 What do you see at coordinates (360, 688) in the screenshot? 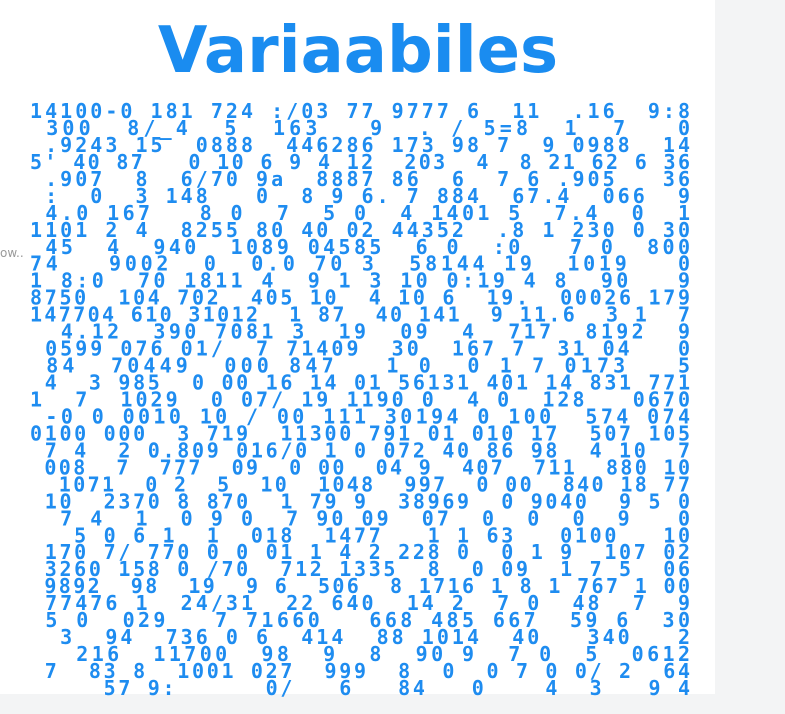
I see `digit-row: 57 9: 0/ 6 84 0 4 3 9 4` at bounding box center [360, 688].